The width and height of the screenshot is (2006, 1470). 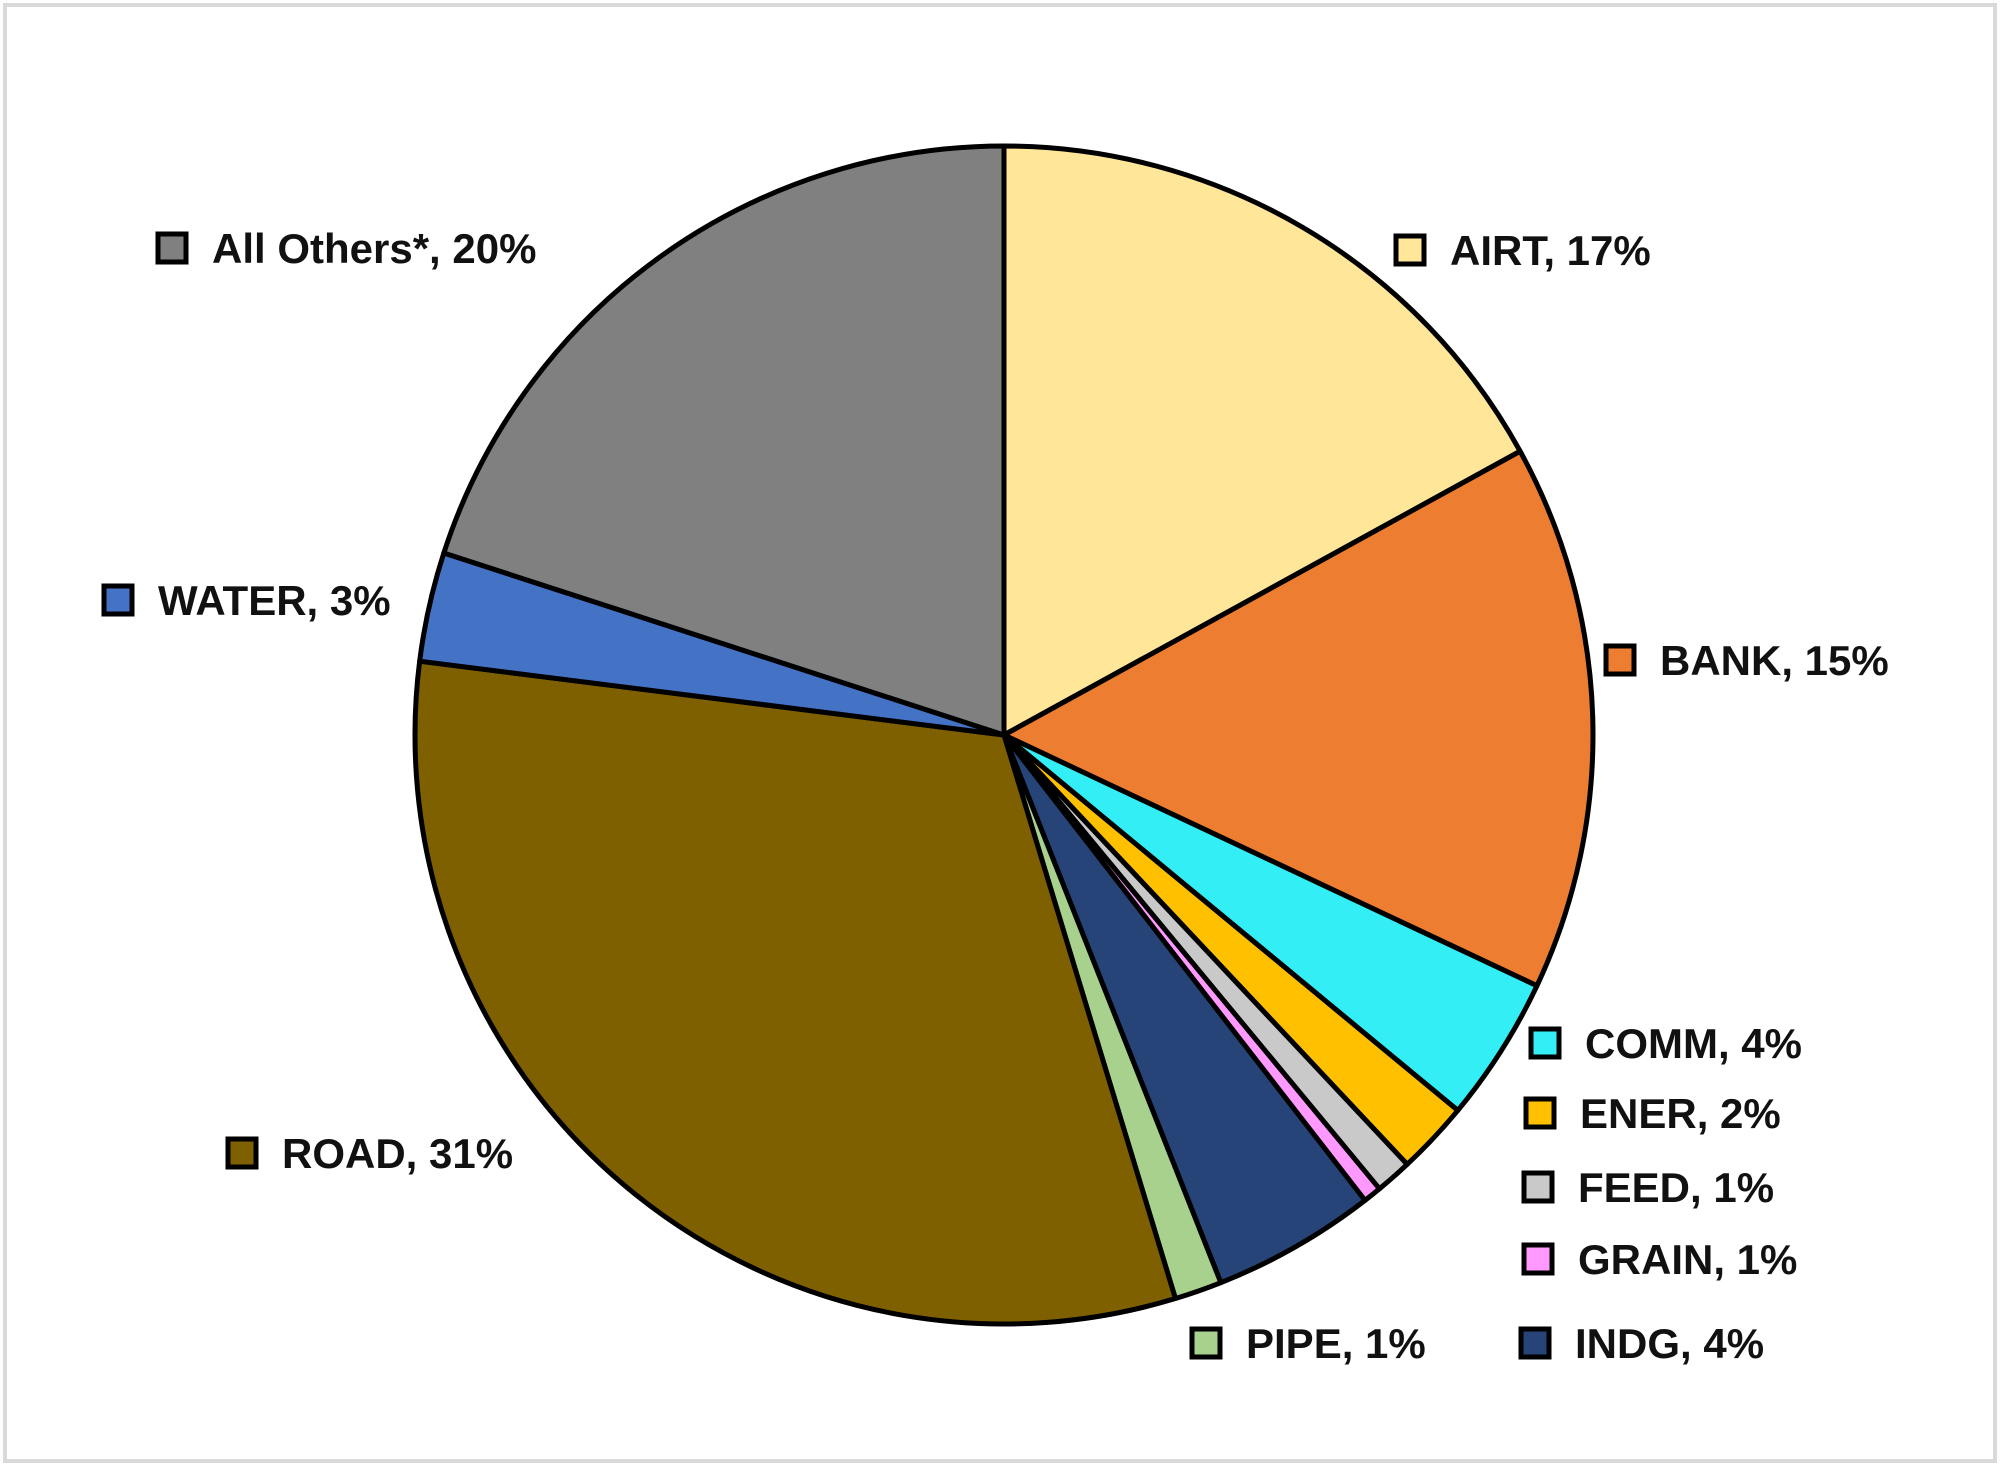 I want to click on legend-swatch-pipe, so click(x=1206, y=1343).